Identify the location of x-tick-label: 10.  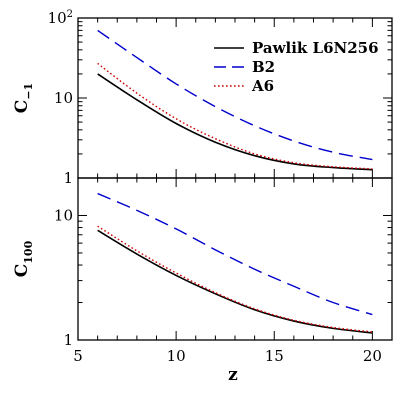
(176, 356).